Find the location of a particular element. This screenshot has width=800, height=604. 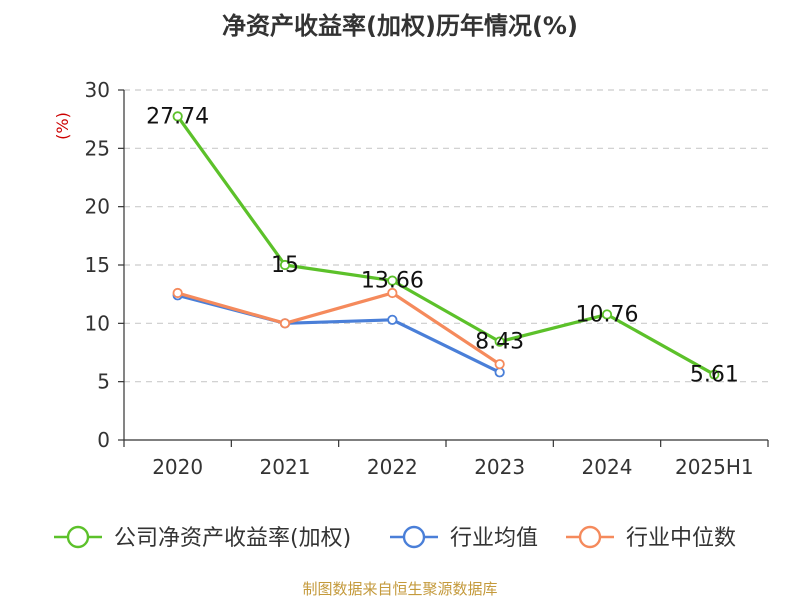

data-label: 8.43 is located at coordinates (499, 342).